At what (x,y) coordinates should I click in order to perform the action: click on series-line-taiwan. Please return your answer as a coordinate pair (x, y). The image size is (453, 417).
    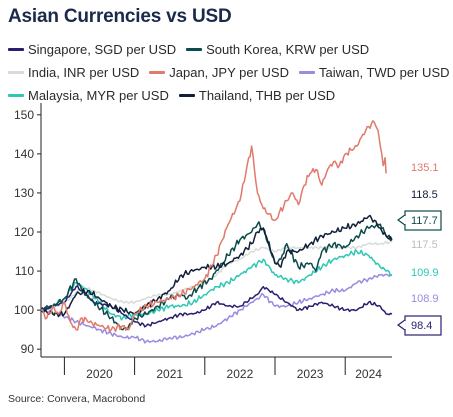
    Looking at the image, I should click on (216, 308).